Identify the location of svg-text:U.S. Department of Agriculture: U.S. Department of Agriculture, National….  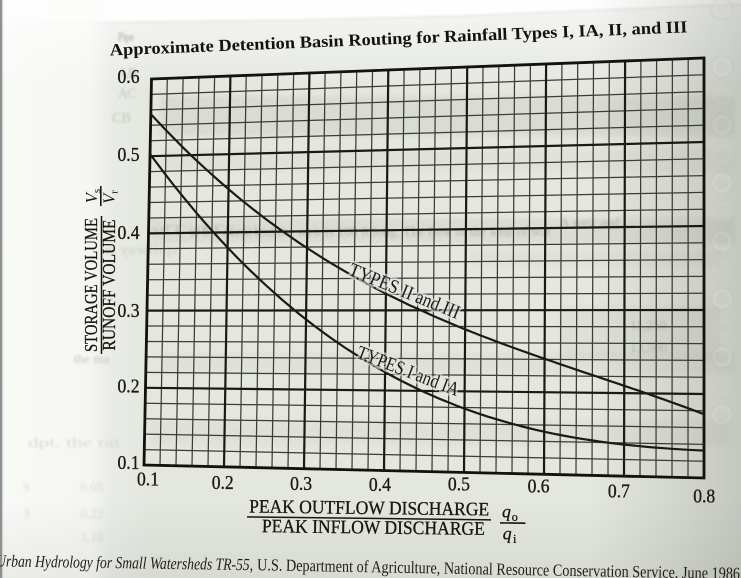
(498, 566).